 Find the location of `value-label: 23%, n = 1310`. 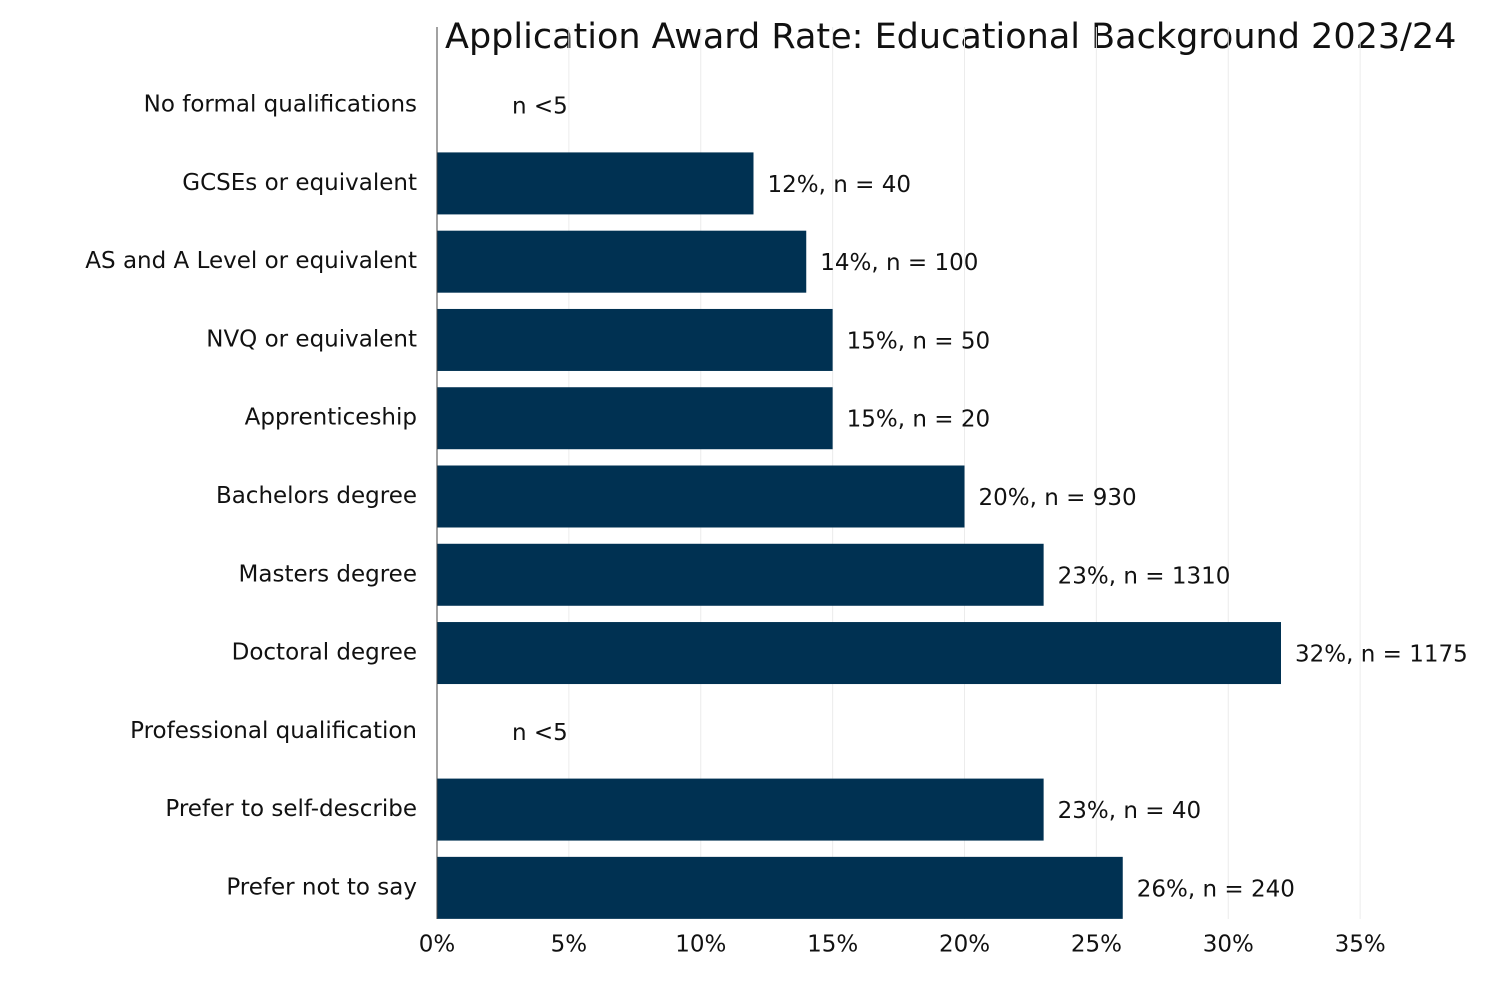

value-label: 23%, n = 1310 is located at coordinates (1144, 576).